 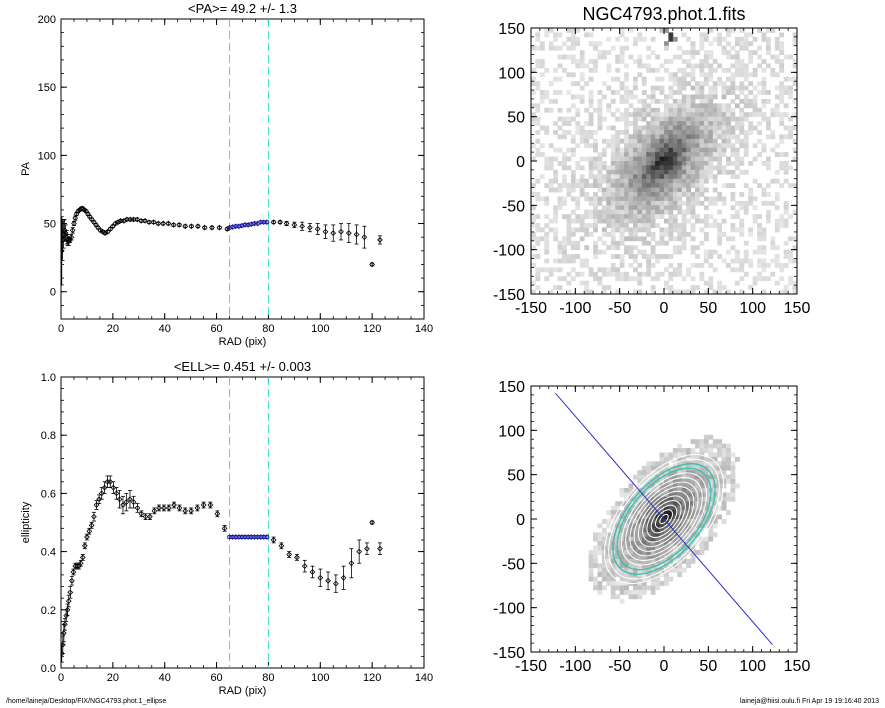 I want to click on isophote-contour, so click(x=664, y=519).